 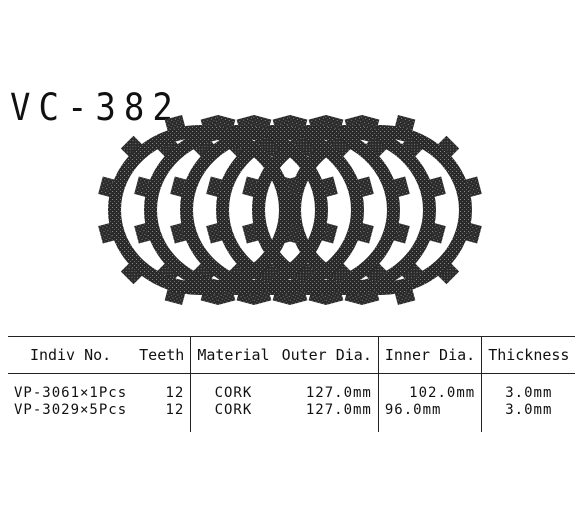 What do you see at coordinates (71, 355) in the screenshot?
I see `col-indiv-no: Indiv No.` at bounding box center [71, 355].